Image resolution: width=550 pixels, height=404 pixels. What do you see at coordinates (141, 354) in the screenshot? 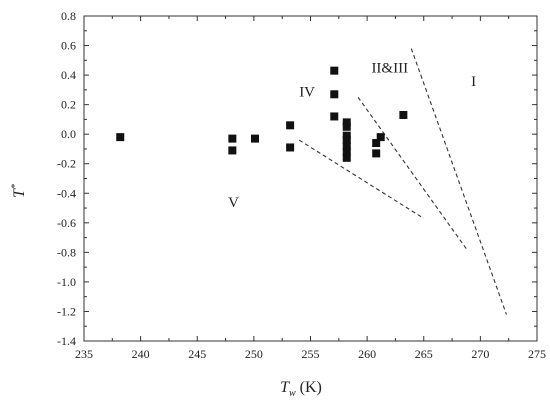
I see `x-tick-label: 240` at bounding box center [141, 354].